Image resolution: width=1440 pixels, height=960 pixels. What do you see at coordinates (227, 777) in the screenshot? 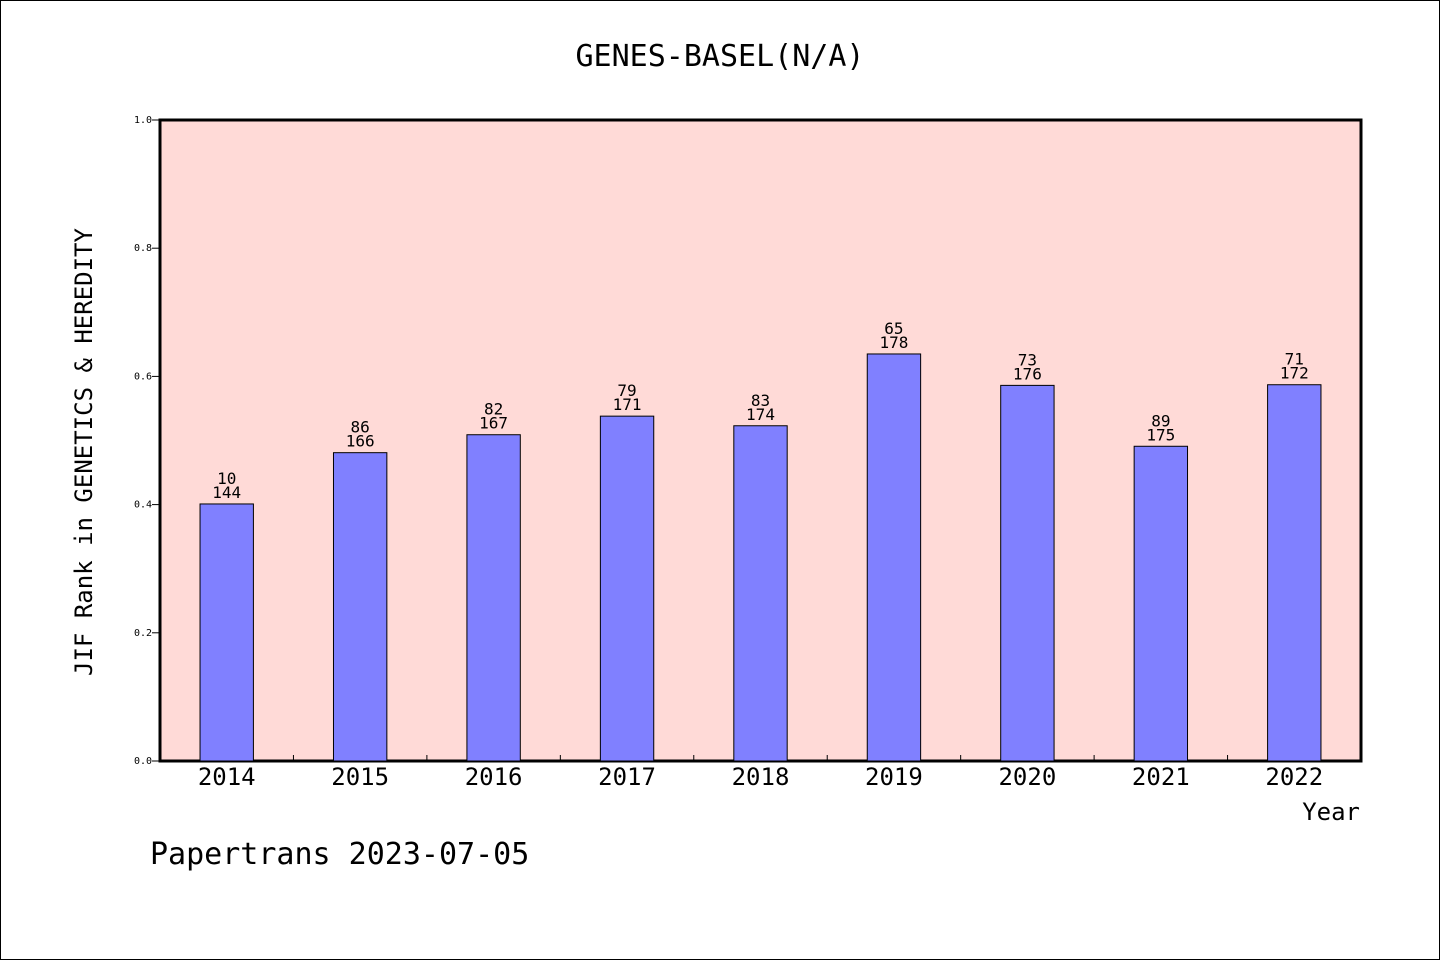
I see `x-tick-label: 2014` at bounding box center [227, 777].